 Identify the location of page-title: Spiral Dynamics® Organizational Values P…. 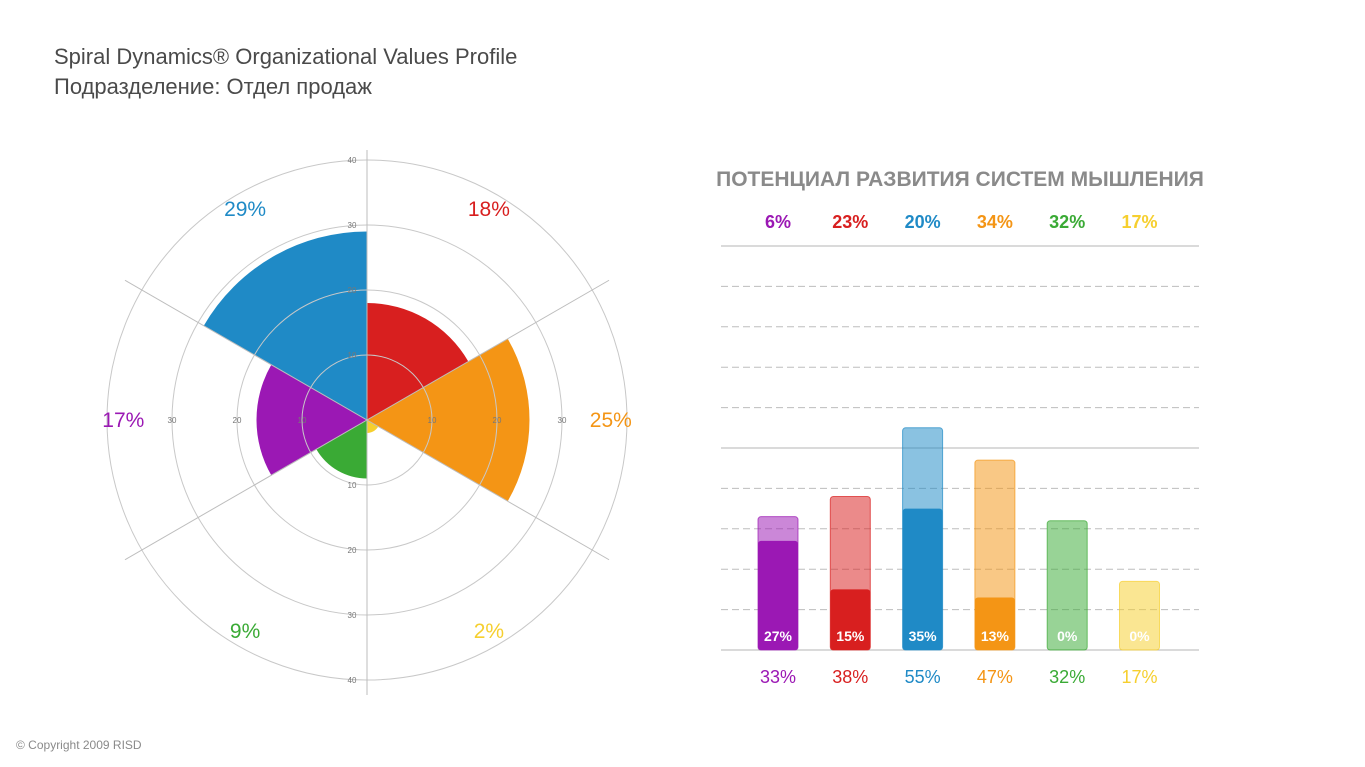
(286, 56).